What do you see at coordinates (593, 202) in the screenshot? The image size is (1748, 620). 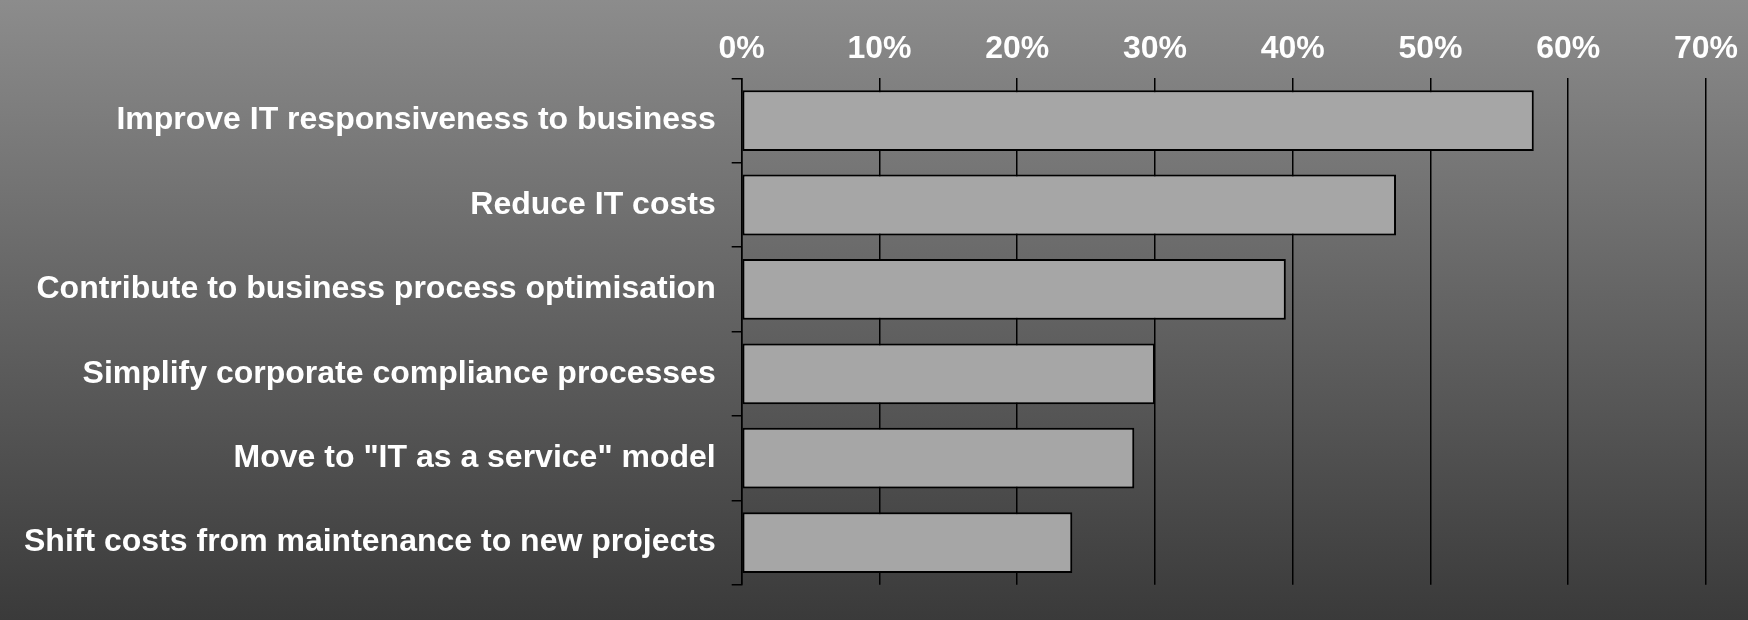 I see `y-tick-label: Reduce IT costs` at bounding box center [593, 202].